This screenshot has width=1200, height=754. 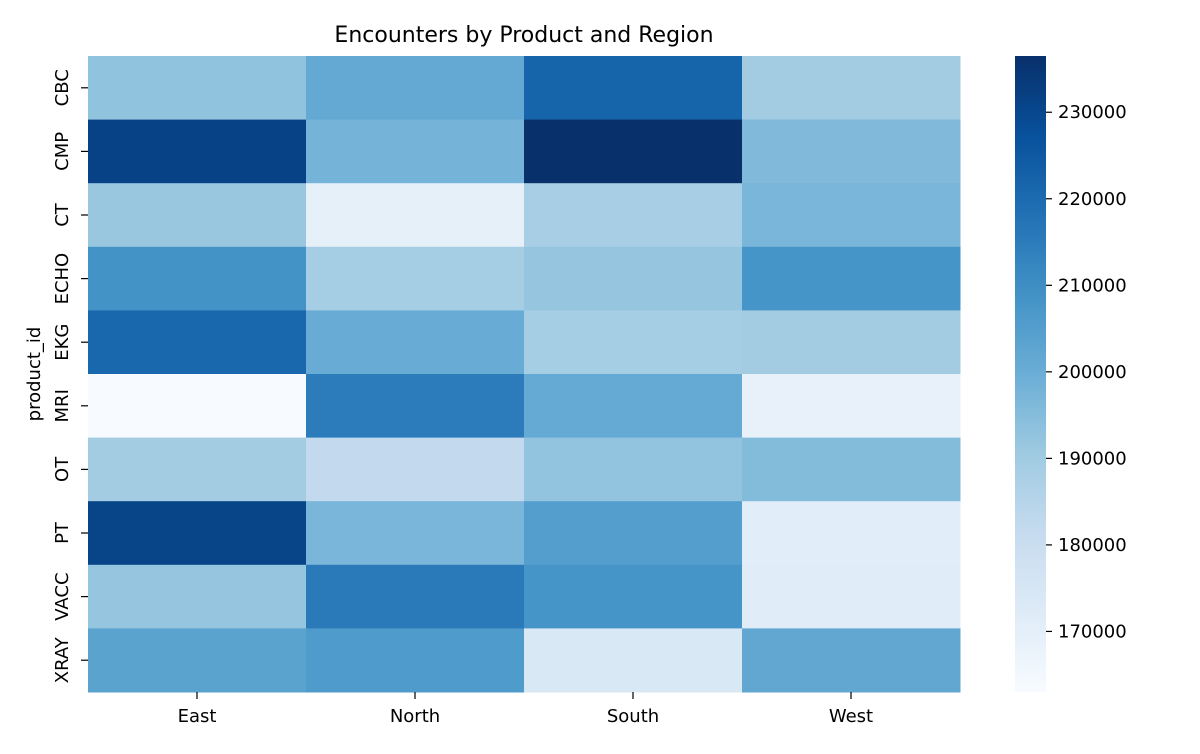 I want to click on heatmap-cell-vacc-north, so click(x=415, y=596).